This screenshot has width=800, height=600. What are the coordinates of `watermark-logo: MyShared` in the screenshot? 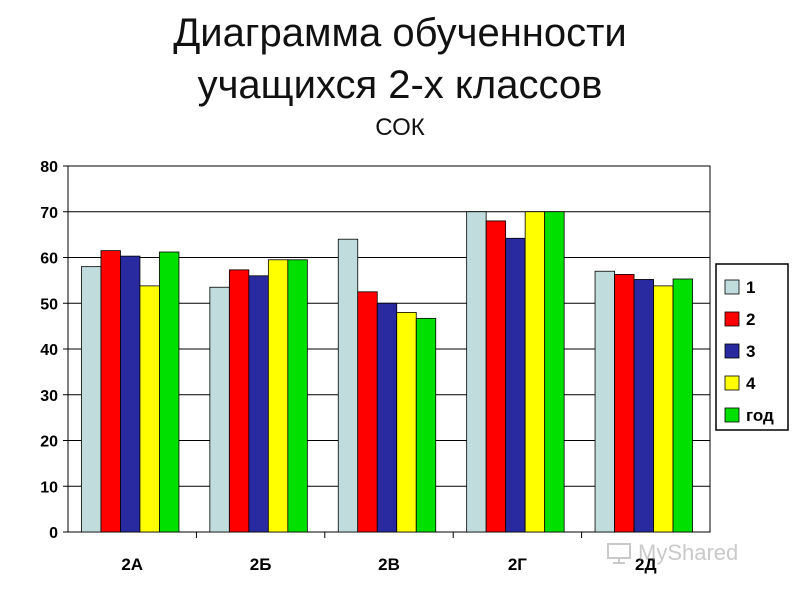 It's located at (686, 553).